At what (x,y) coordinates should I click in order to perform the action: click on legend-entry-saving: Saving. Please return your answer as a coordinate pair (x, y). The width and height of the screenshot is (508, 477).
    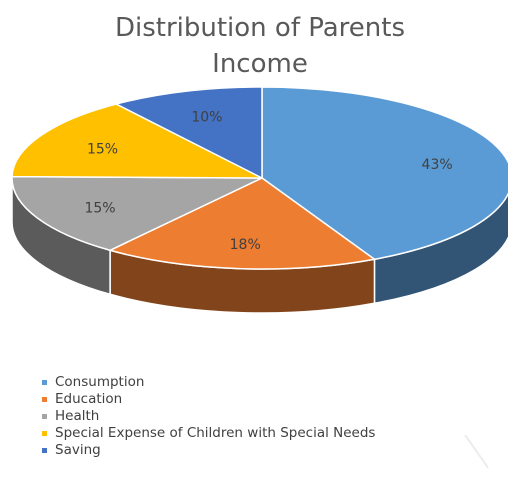
    Looking at the image, I should click on (208, 450).